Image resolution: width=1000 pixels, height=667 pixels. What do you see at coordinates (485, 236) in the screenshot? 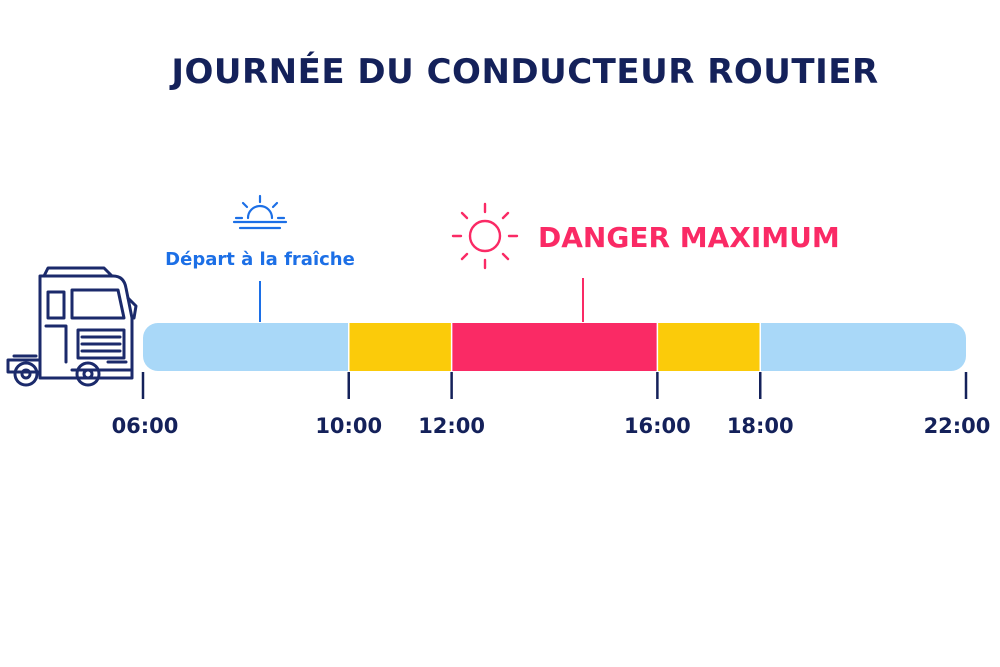
I see `sun-icon` at bounding box center [485, 236].